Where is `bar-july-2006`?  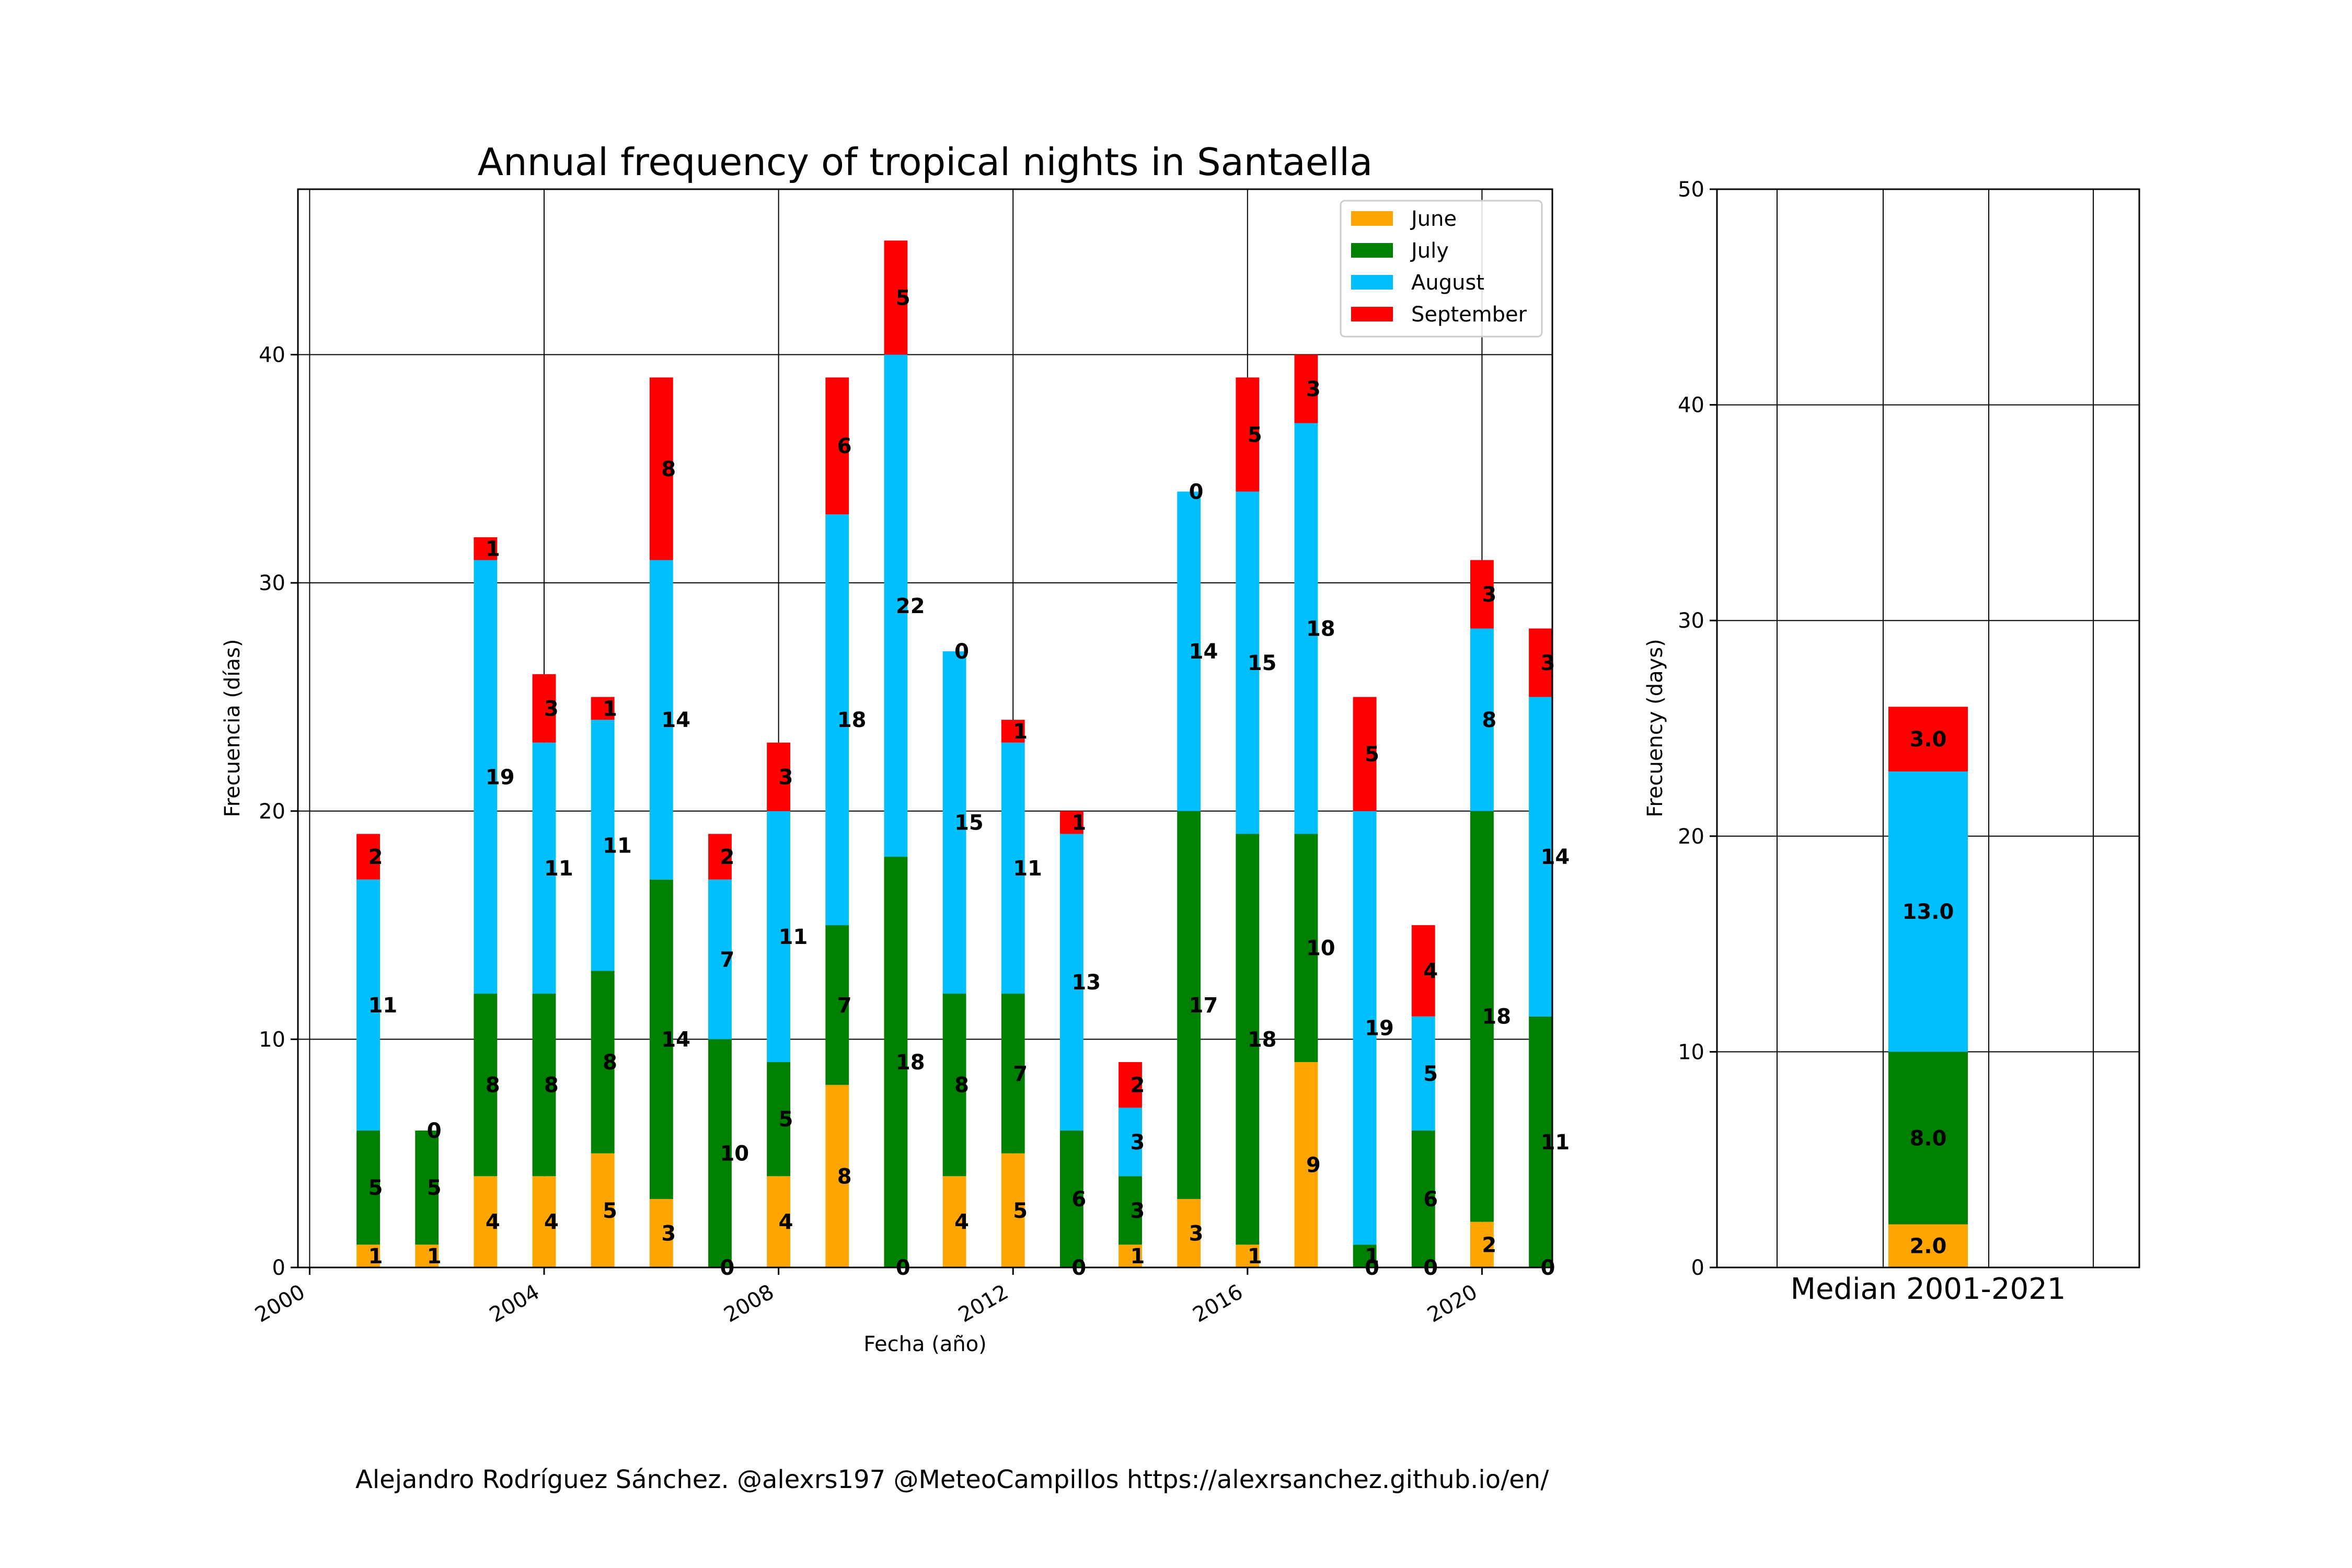
bar-july-2006 is located at coordinates (661, 1039).